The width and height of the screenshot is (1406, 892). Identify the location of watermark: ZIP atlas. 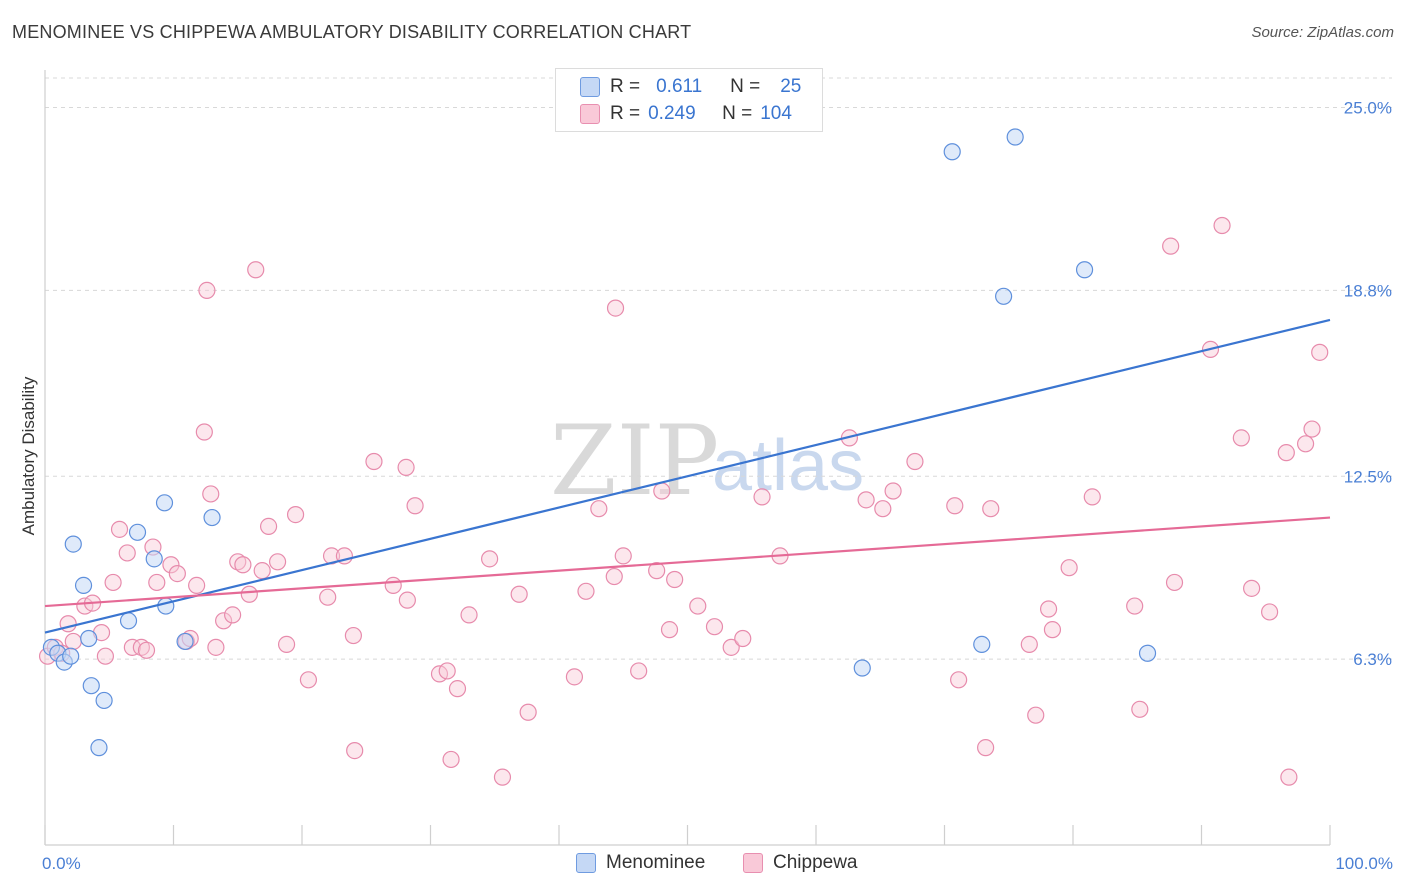
(707, 461).